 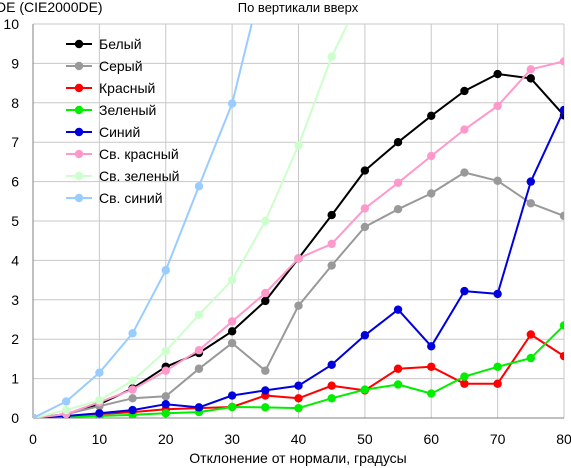 I want to click on legend-label-4: Синий, so click(x=119, y=132).